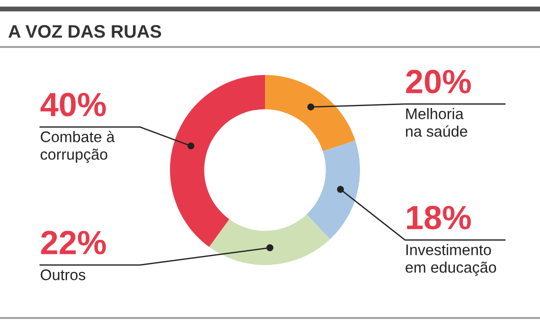 The height and width of the screenshot is (328, 540). I want to click on data-label: 18%, so click(439, 218).